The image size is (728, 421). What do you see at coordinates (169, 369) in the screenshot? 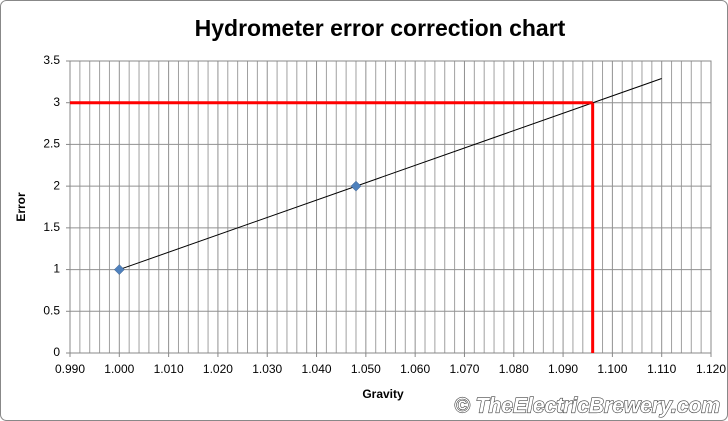
I see `x-tick-label: 1.010` at bounding box center [169, 369].